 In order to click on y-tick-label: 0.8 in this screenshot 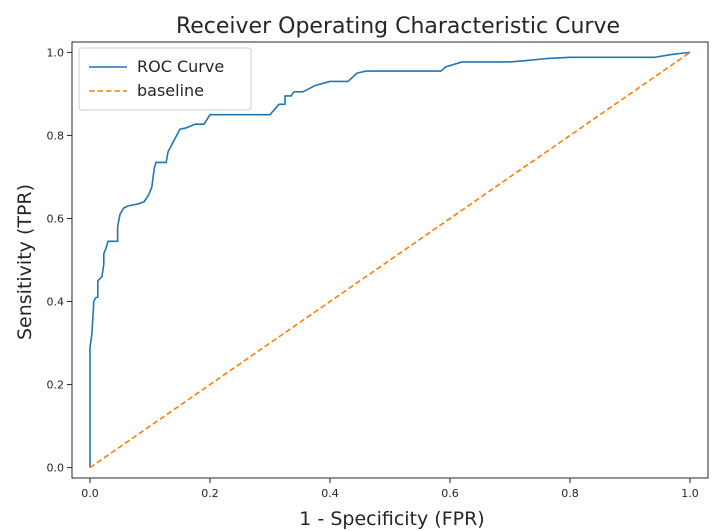, I will do `click(56, 135)`.